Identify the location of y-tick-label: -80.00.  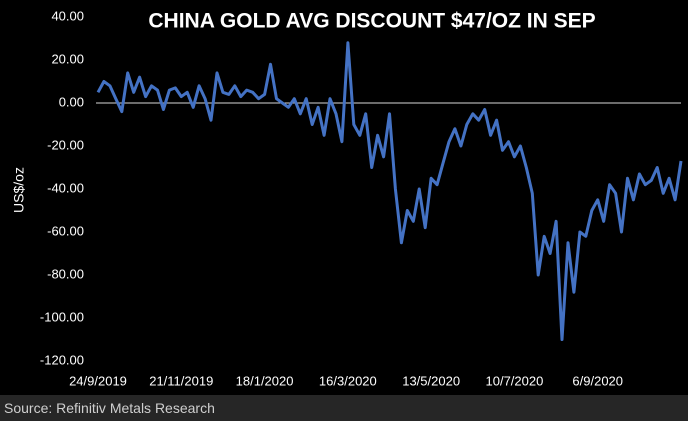
(65, 273).